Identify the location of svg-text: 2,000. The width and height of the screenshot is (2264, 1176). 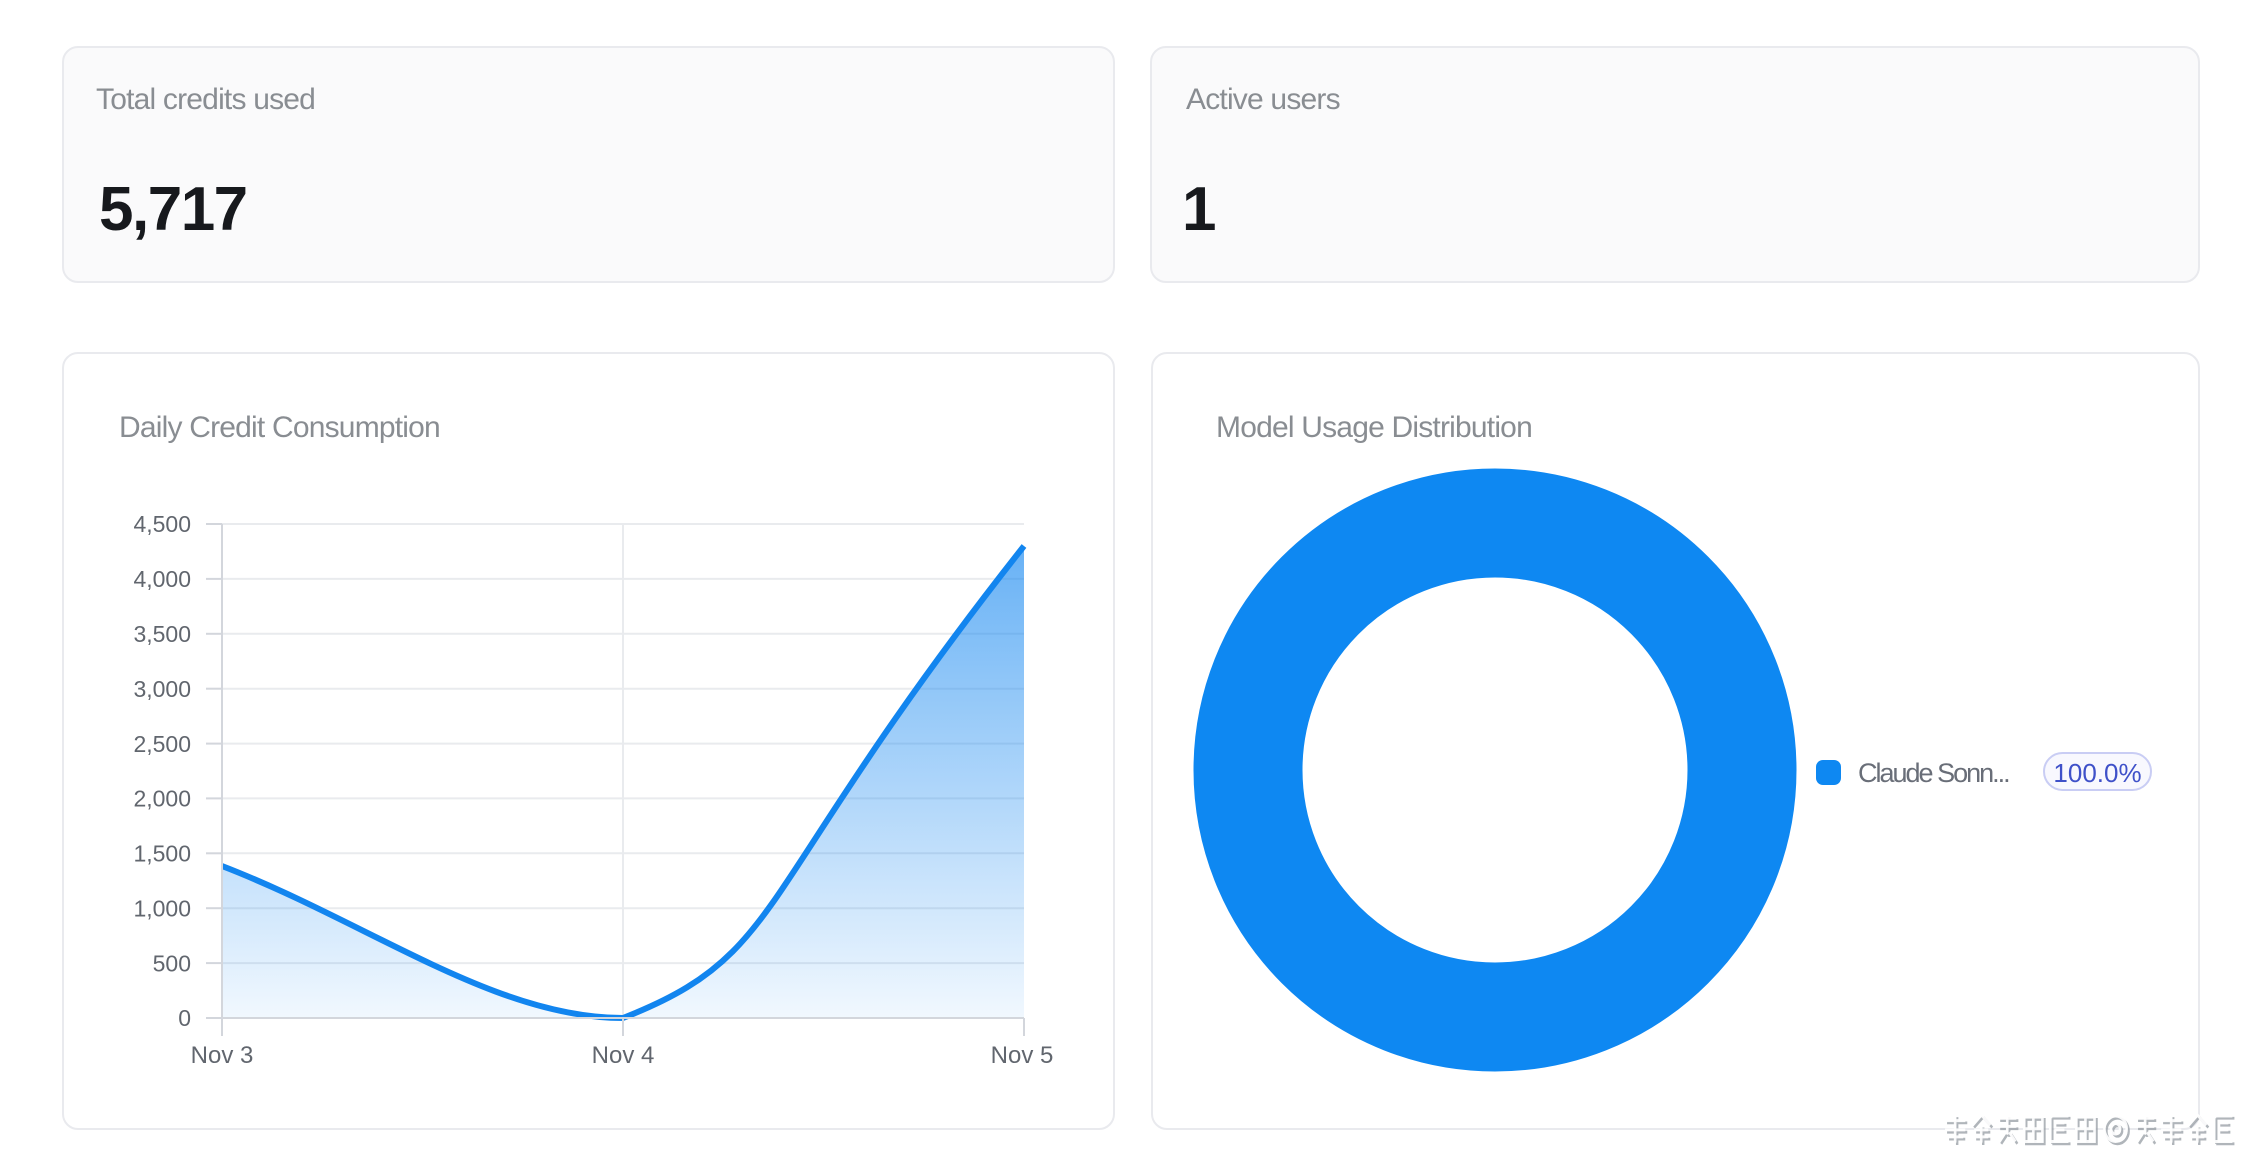
(162, 799).